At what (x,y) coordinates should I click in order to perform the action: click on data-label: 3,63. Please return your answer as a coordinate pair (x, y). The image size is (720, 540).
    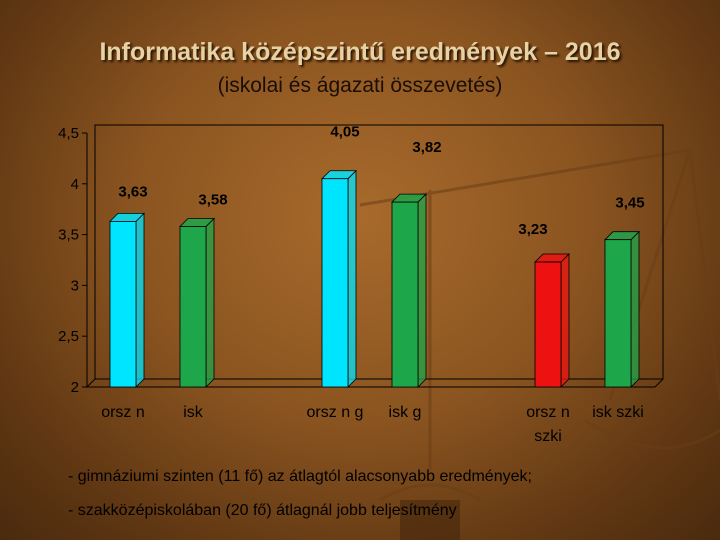
    Looking at the image, I should click on (132, 191).